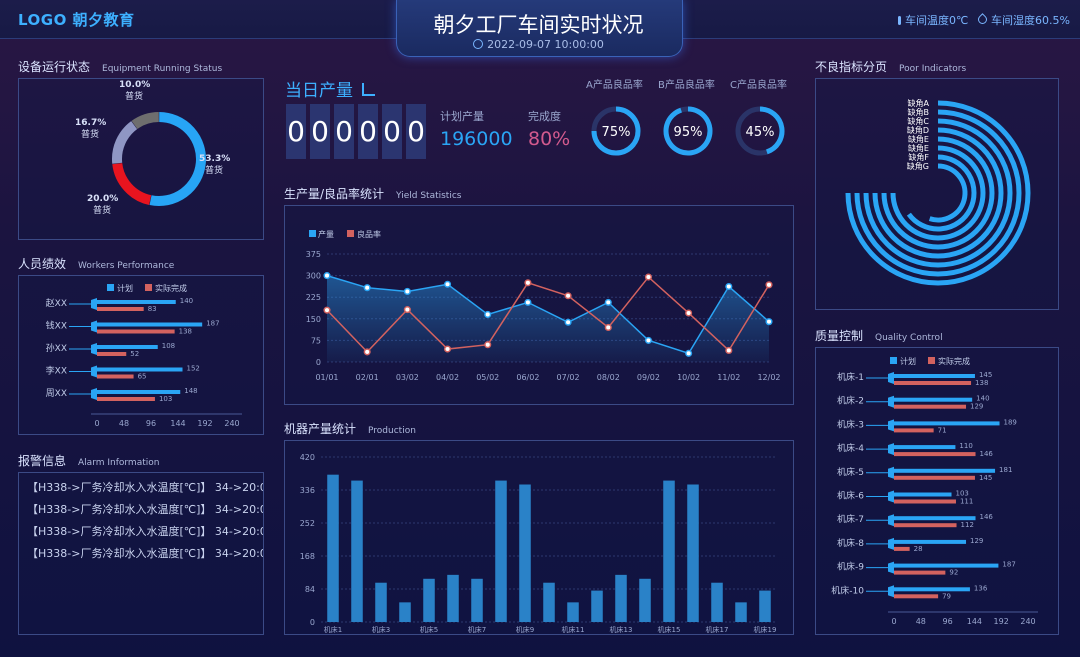  What do you see at coordinates (165, 399) in the screenshot?
I see `actual-value: 103` at bounding box center [165, 399].